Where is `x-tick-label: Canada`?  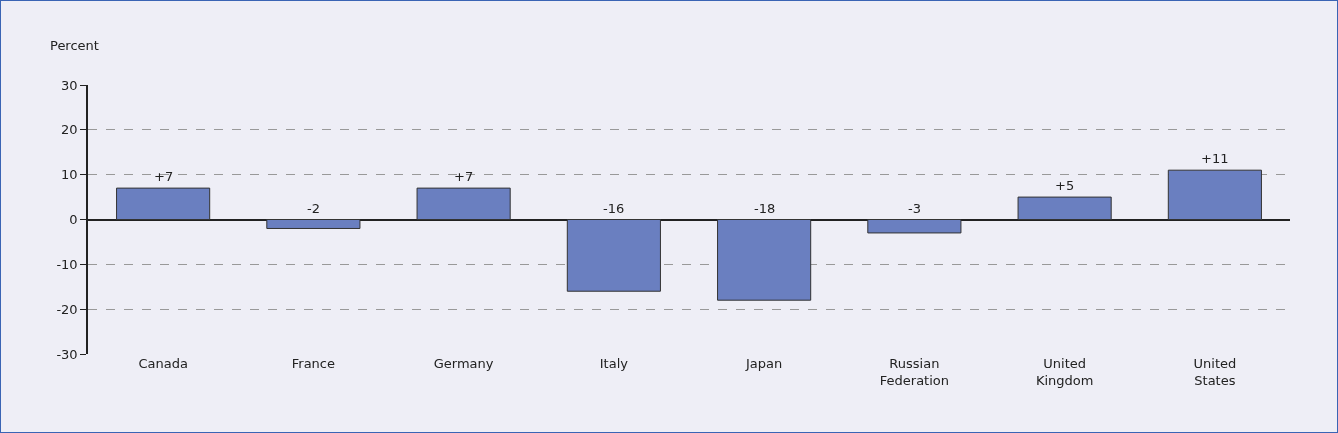 x-tick-label: Canada is located at coordinates (163, 363).